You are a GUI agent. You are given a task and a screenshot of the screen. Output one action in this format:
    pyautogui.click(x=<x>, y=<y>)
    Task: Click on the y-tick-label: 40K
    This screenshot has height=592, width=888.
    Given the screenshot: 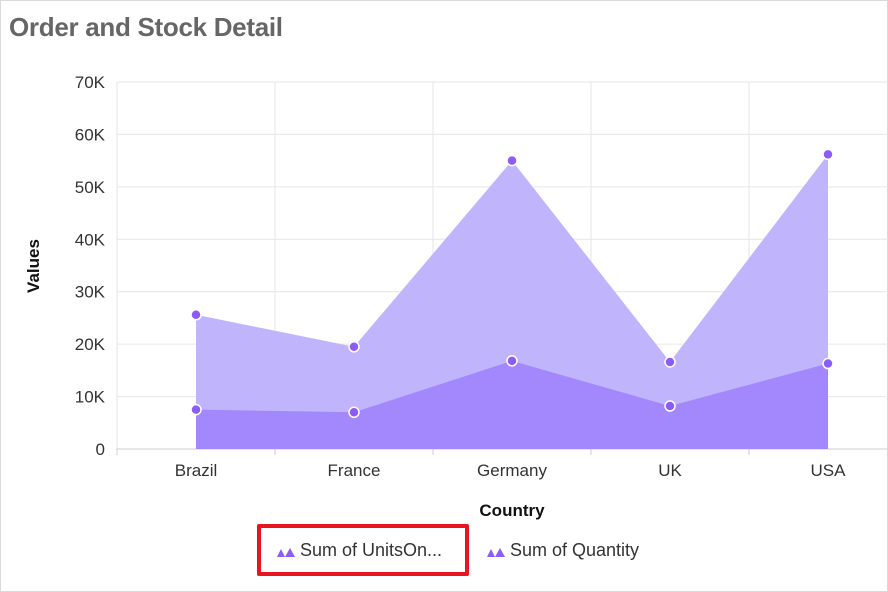 What is the action you would take?
    pyautogui.click(x=90, y=239)
    